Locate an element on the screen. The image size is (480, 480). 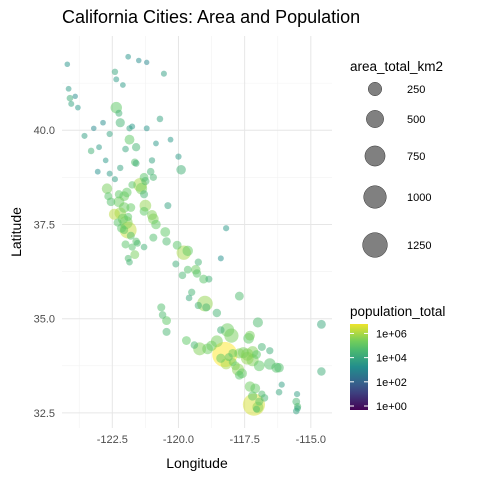
x-tick-label: -122.5 is located at coordinates (112, 440).